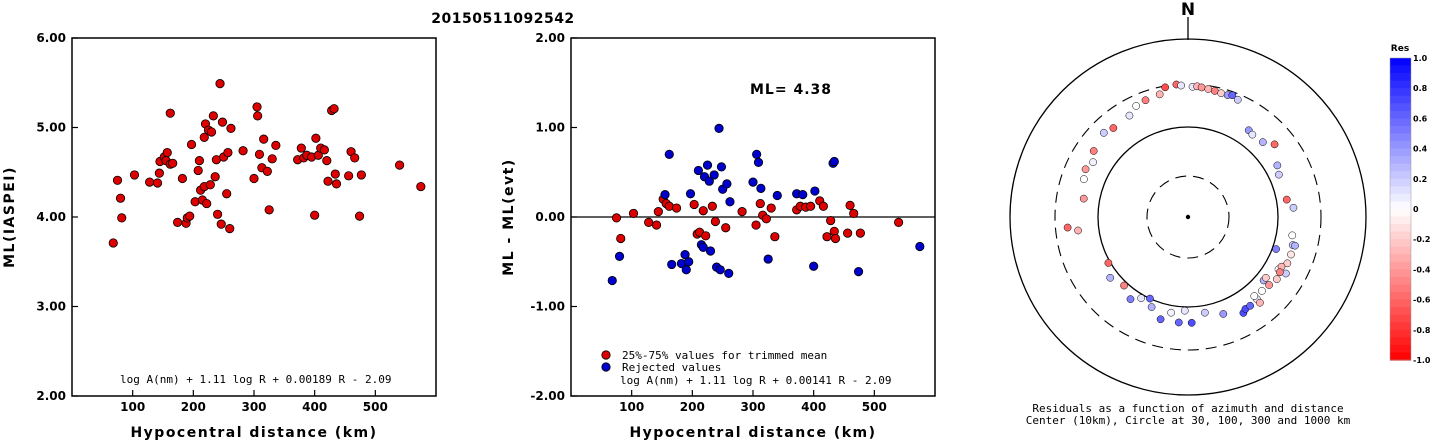 The height and width of the screenshot is (441, 1437). What do you see at coordinates (502, 19) in the screenshot?
I see `figure-title: 20150511092542` at bounding box center [502, 19].